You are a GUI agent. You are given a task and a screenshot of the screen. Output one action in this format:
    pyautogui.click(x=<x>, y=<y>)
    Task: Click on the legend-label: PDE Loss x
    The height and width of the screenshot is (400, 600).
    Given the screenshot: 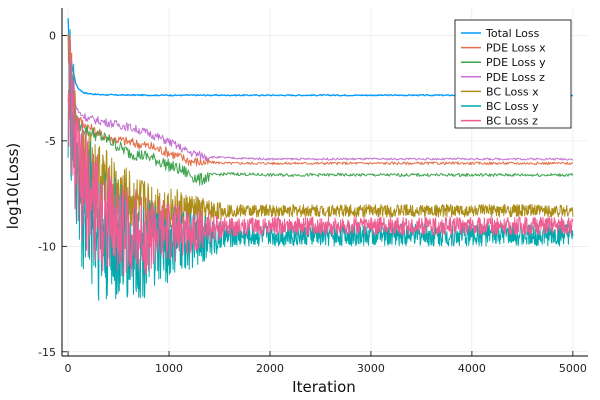 What is the action you would take?
    pyautogui.click(x=516, y=48)
    